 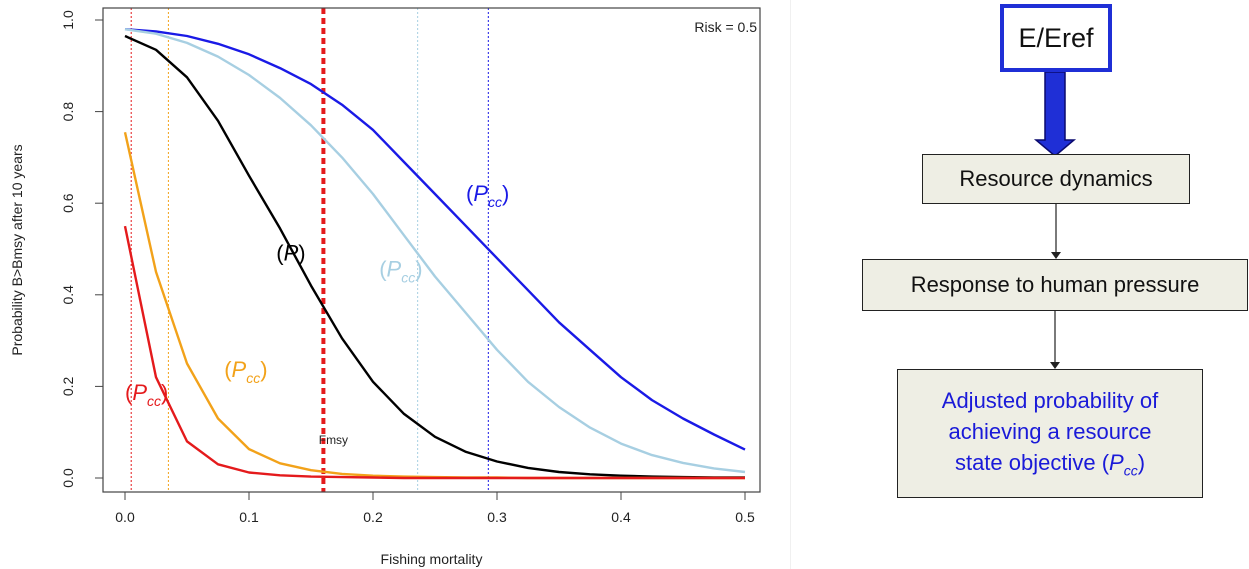 I want to click on x-tick-label-1: 0.1, so click(x=249, y=517).